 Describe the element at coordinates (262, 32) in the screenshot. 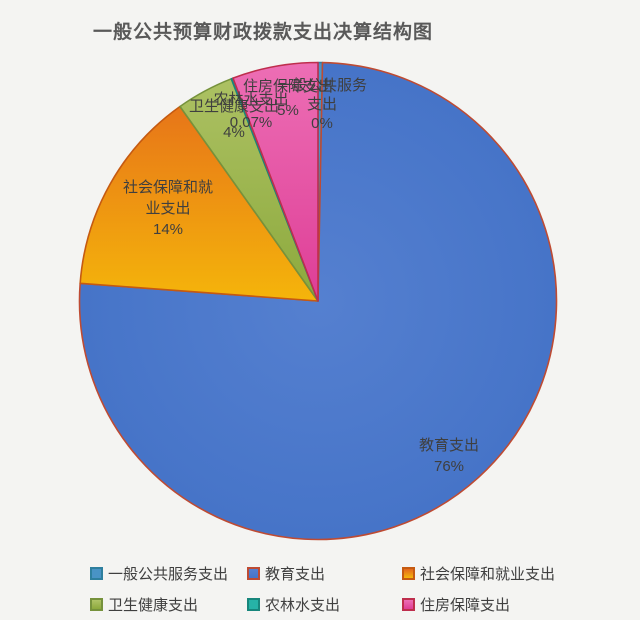

I see `chart-title: 一般公共预算财政拨款支出决算结构图` at that location.